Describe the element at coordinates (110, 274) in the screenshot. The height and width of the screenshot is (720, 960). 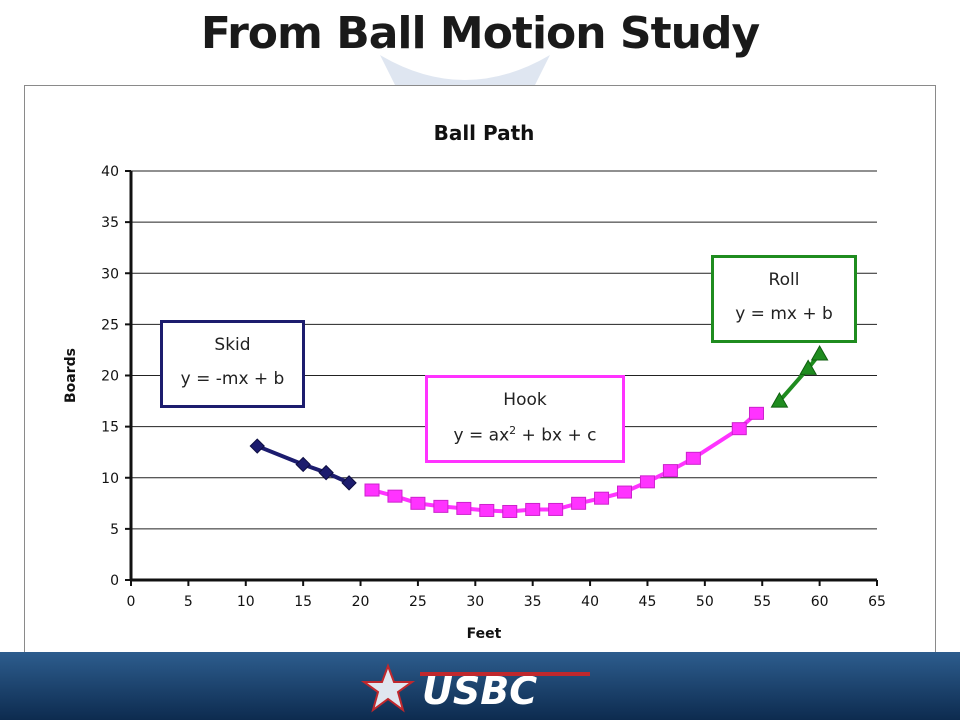
I see `y-tick-label: 30` at that location.